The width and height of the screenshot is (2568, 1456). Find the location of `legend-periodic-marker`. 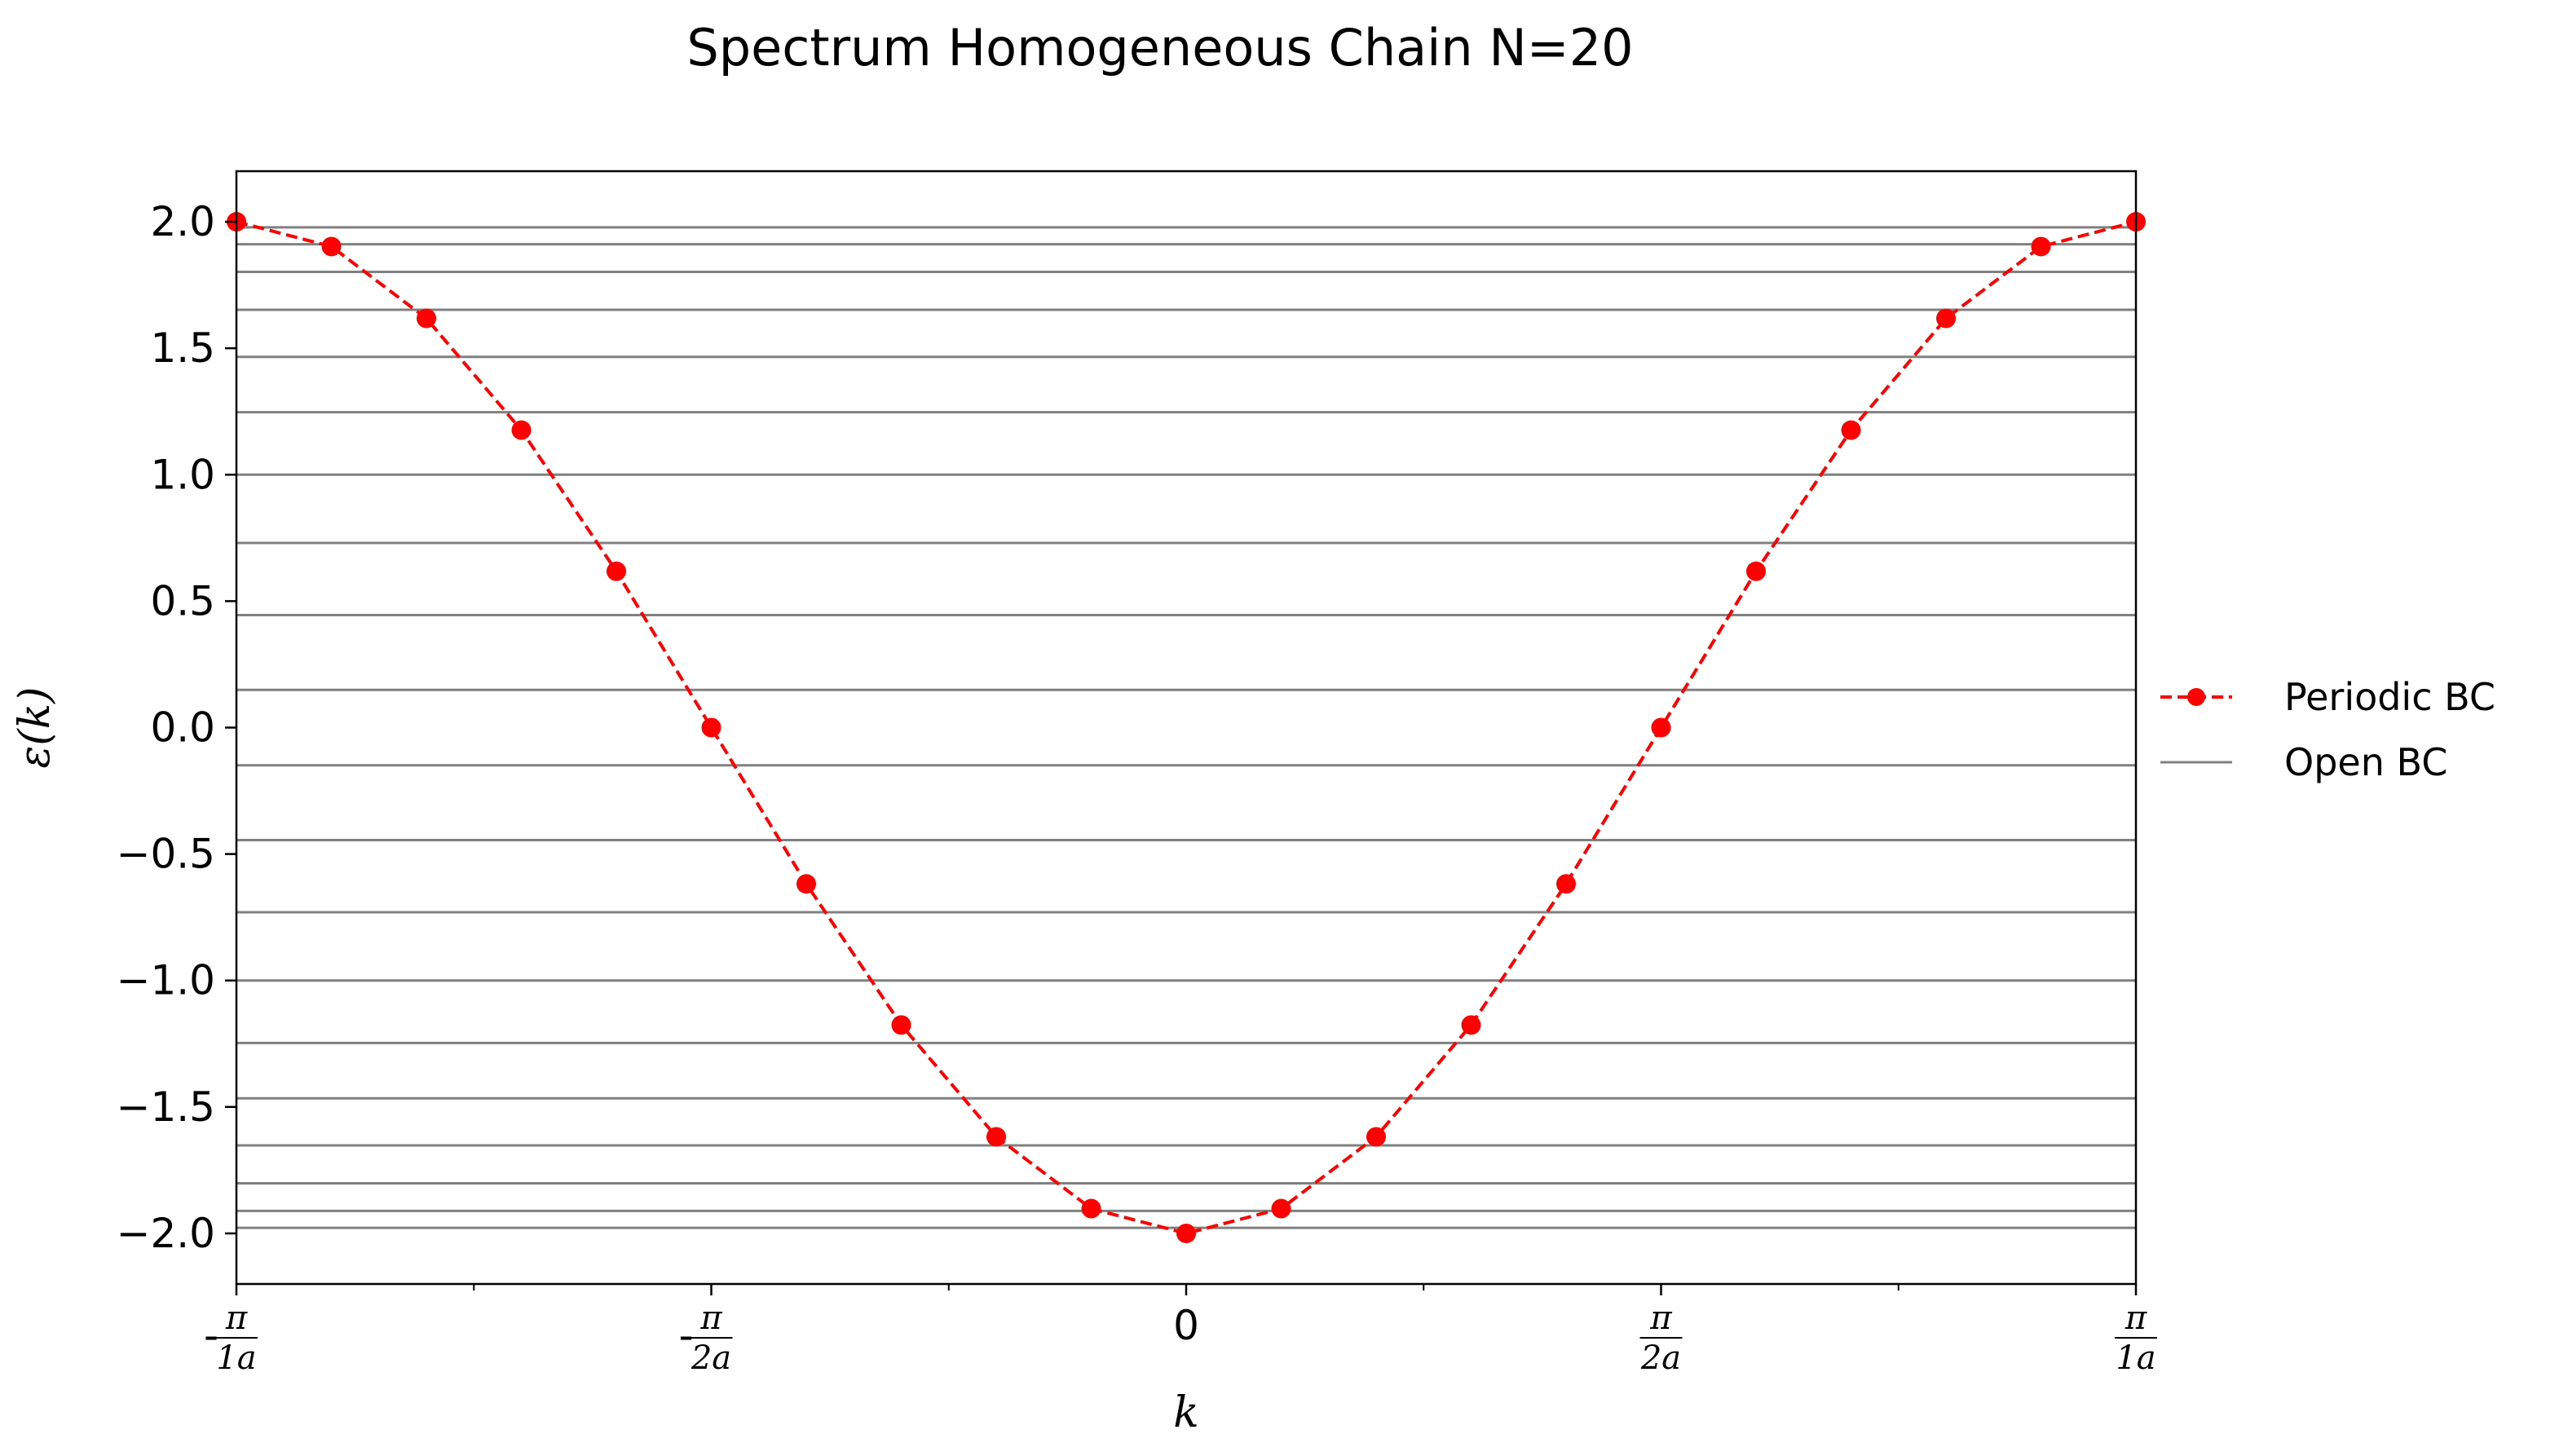

legend-periodic-marker is located at coordinates (2196, 697).